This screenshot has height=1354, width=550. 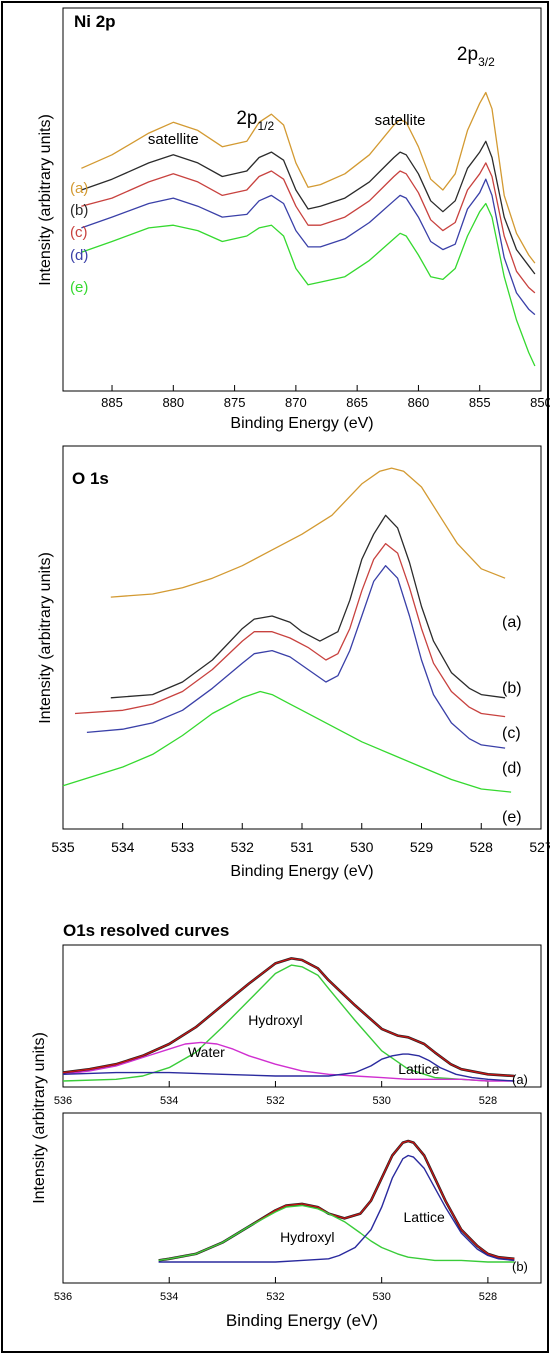 I want to click on x-tick-label: 533, so click(x=183, y=847).